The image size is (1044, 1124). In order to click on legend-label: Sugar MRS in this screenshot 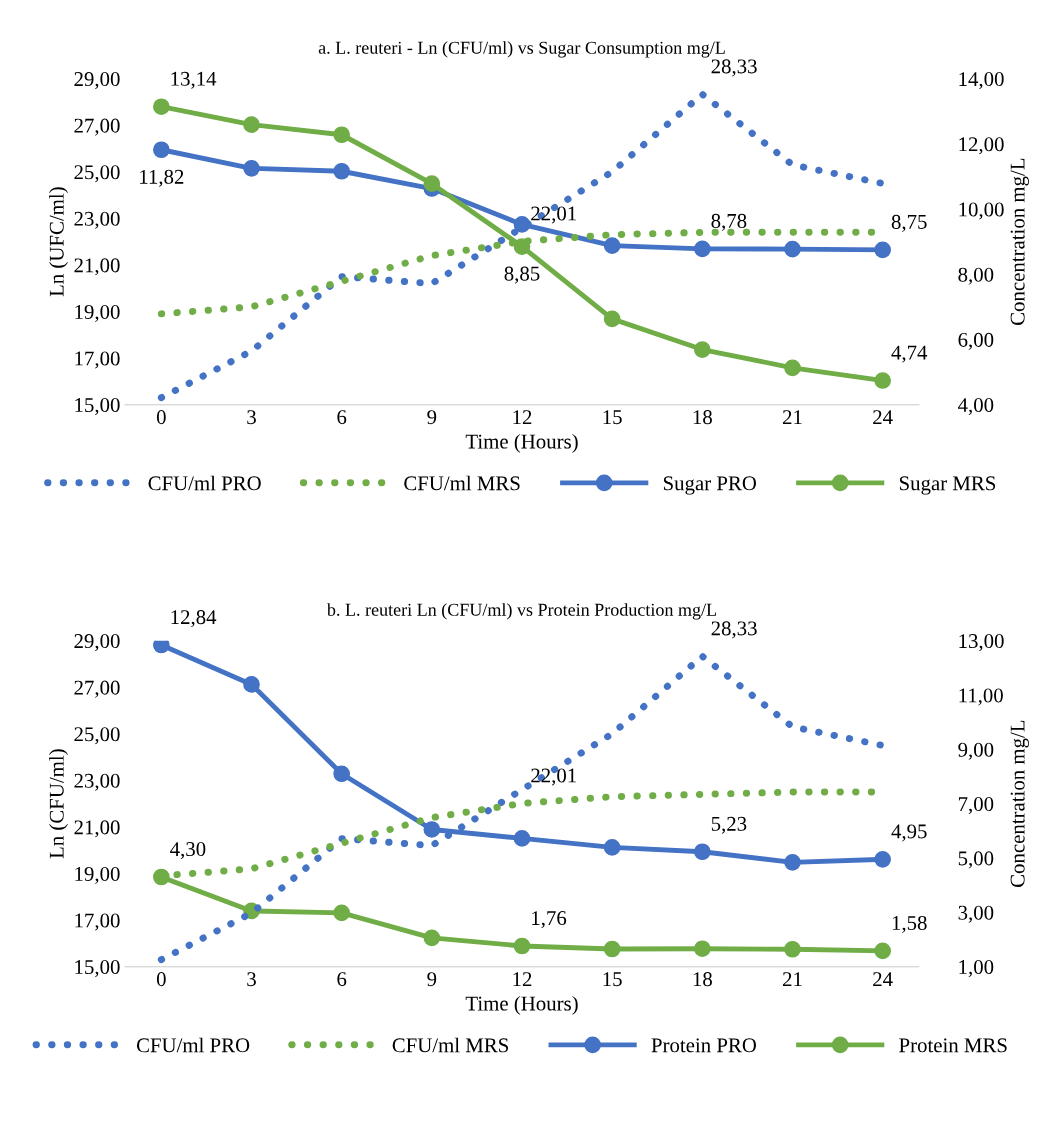, I will do `click(947, 485)`.